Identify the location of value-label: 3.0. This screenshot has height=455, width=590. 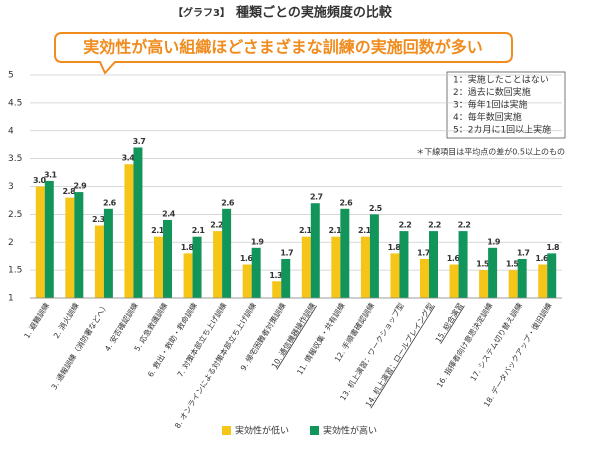
(40, 180).